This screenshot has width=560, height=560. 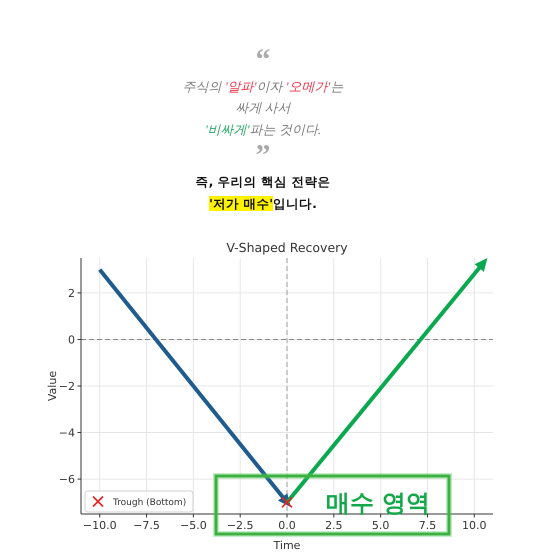 I want to click on x-tick-label: 5.0, so click(x=381, y=525).